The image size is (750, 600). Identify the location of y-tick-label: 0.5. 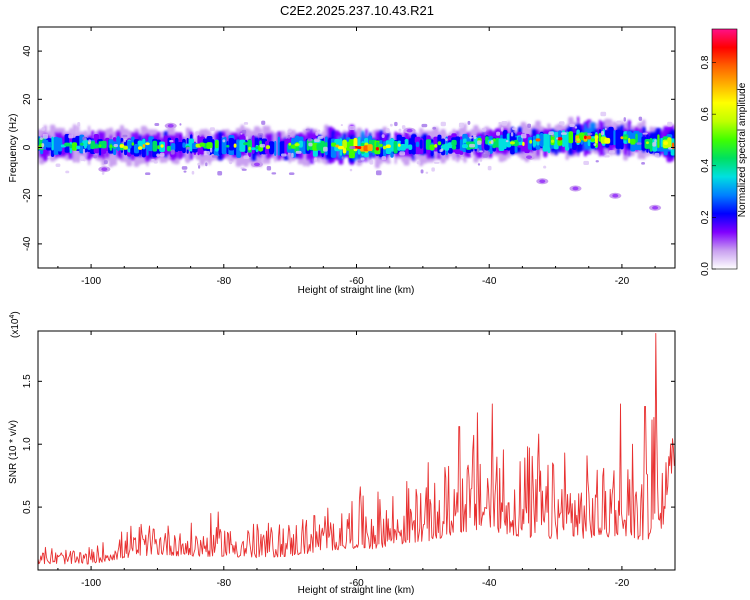
(27, 507).